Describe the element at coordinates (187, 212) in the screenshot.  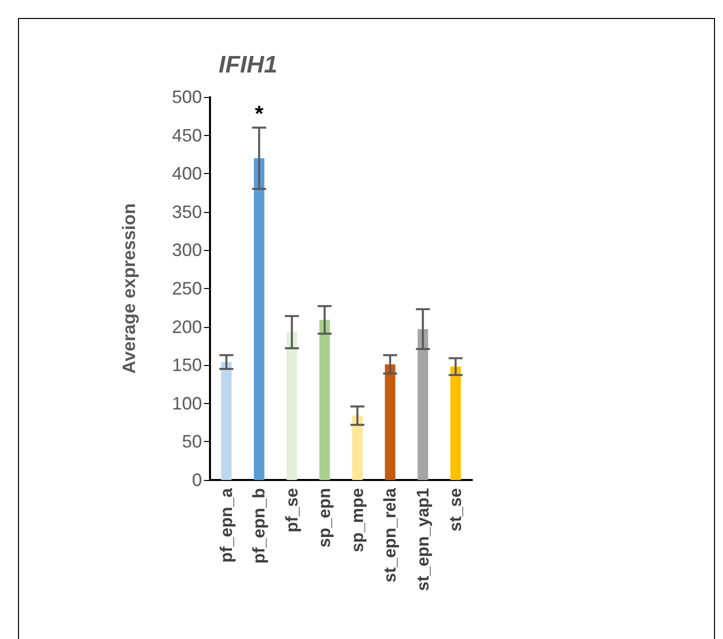
I see `y-tick-label: 350` at that location.